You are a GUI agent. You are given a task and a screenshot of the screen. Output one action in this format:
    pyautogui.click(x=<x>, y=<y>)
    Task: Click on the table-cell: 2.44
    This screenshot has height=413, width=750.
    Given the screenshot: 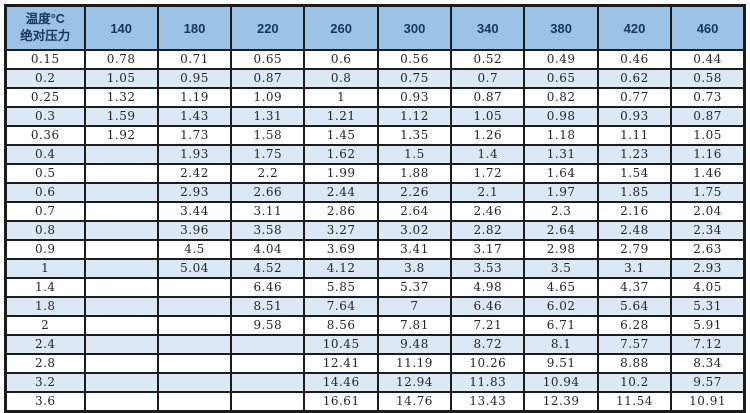 What is the action you would take?
    pyautogui.click(x=341, y=192)
    